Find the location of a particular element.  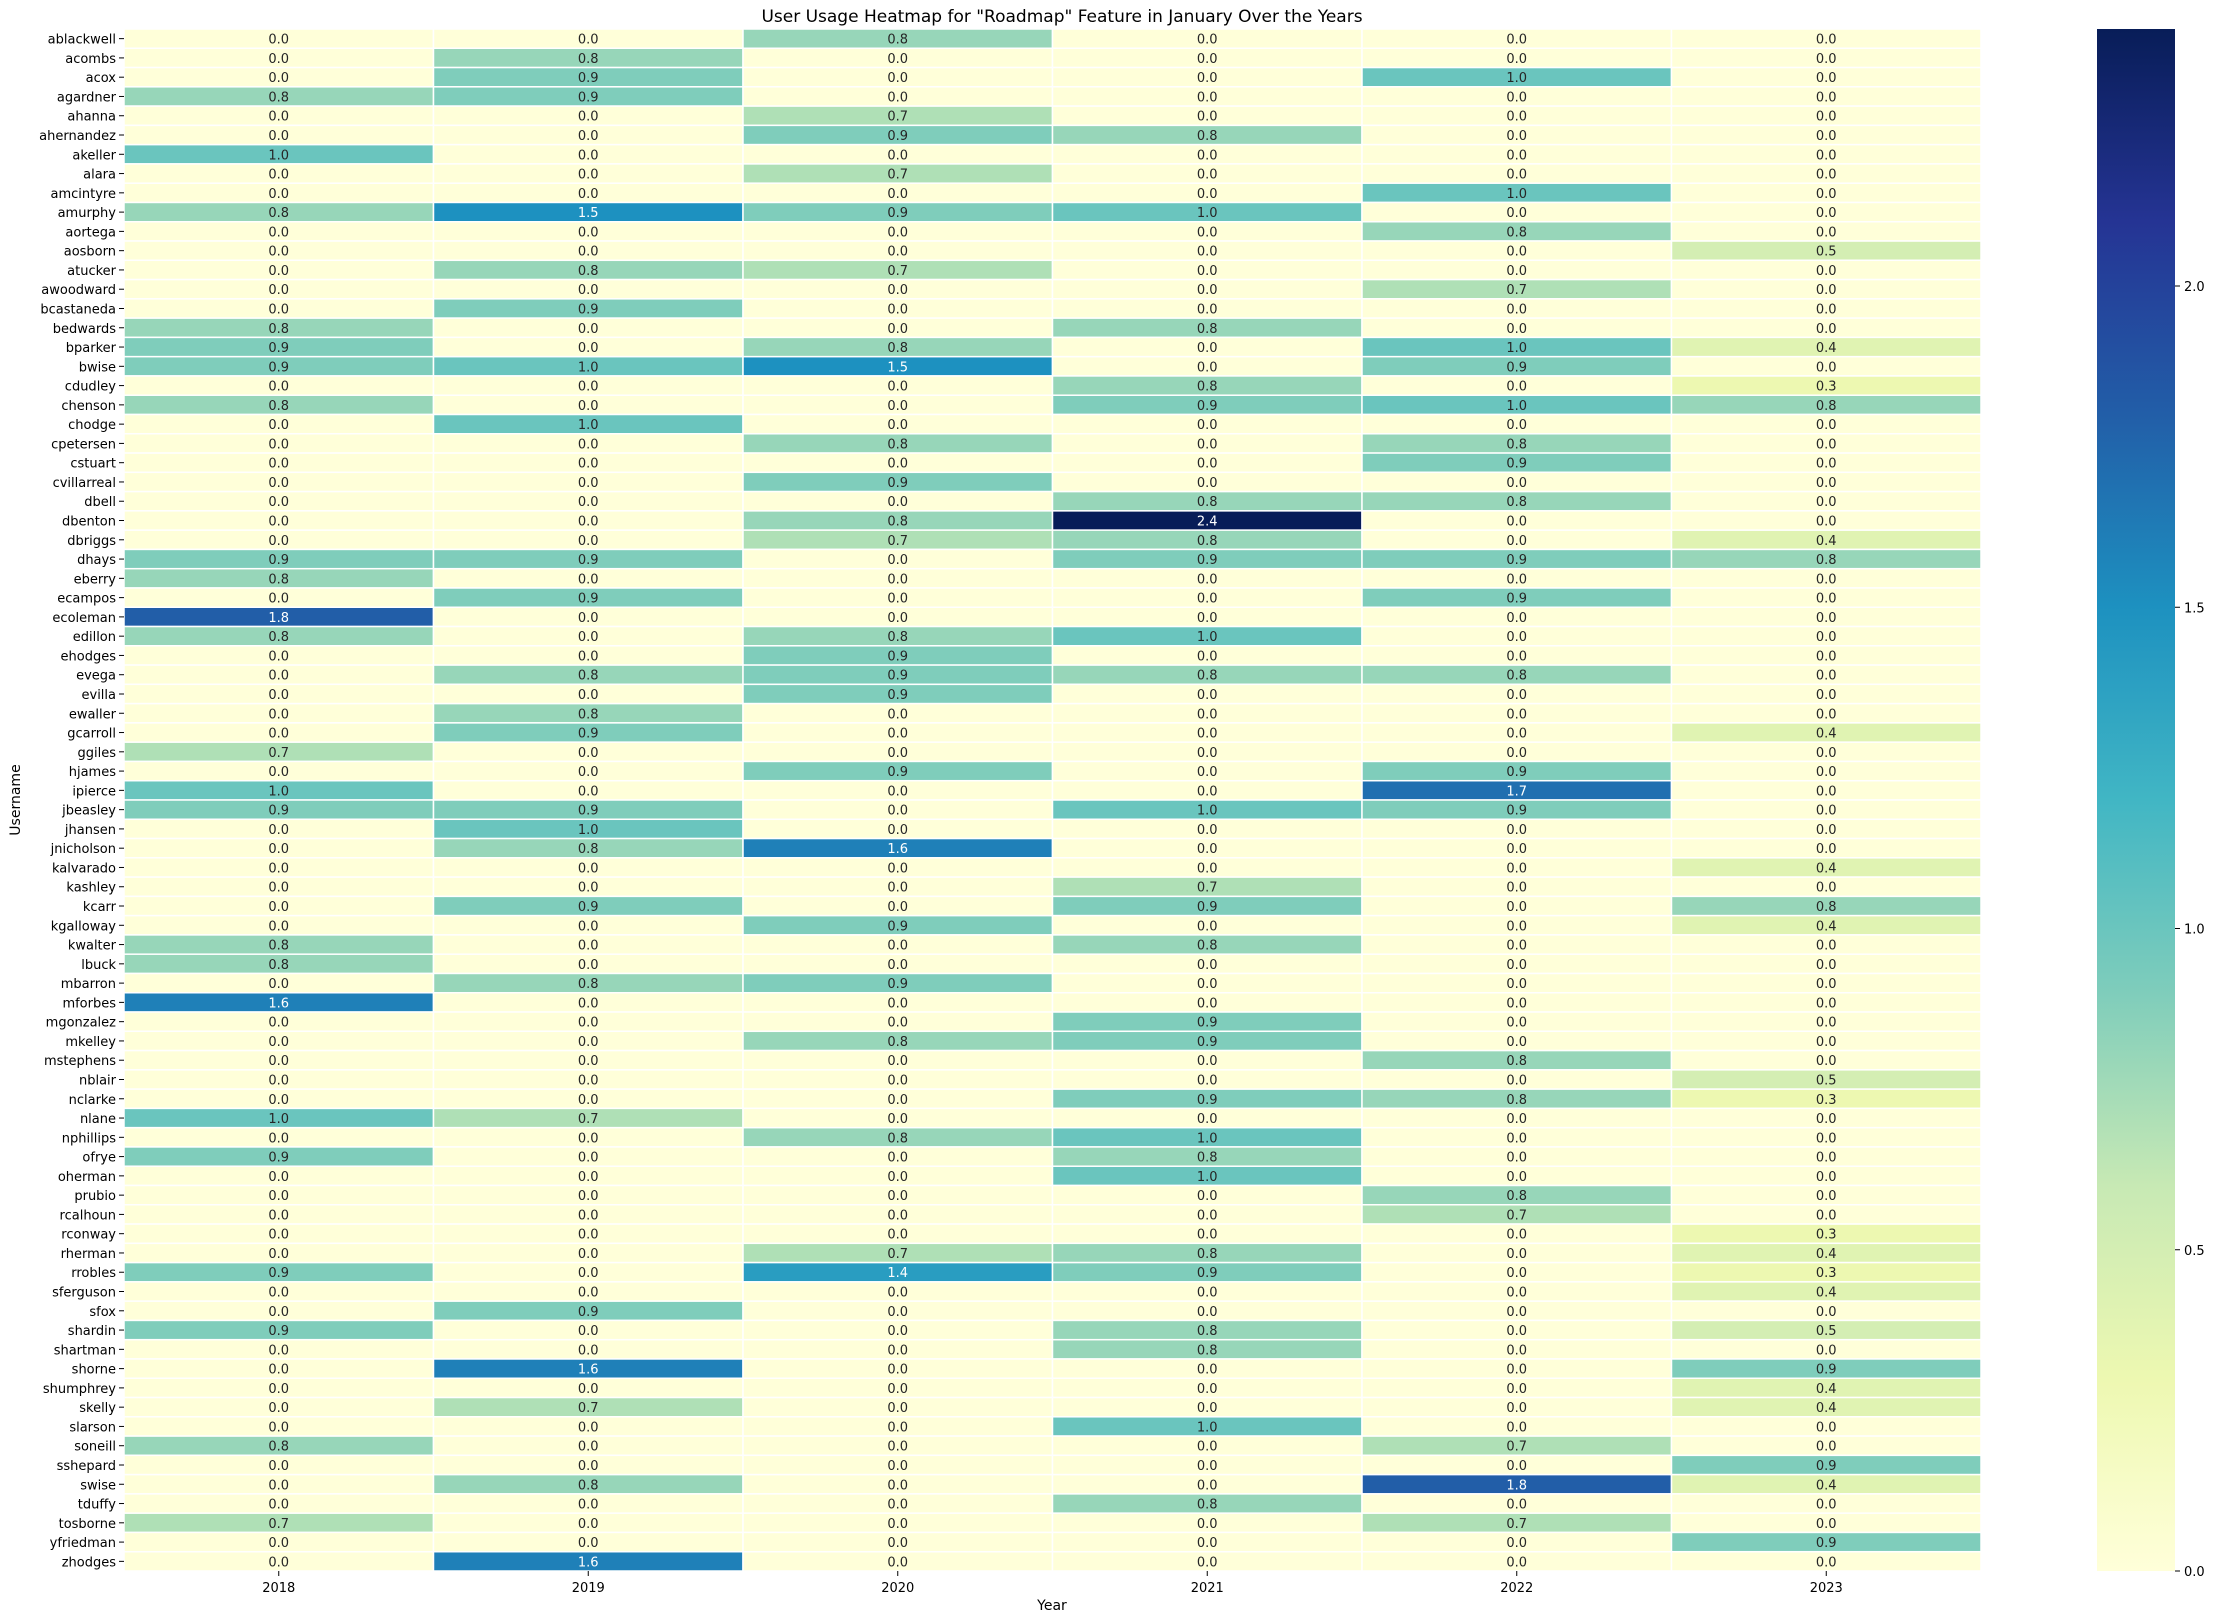

y-tick-label: yfriedman is located at coordinates (83, 1543).